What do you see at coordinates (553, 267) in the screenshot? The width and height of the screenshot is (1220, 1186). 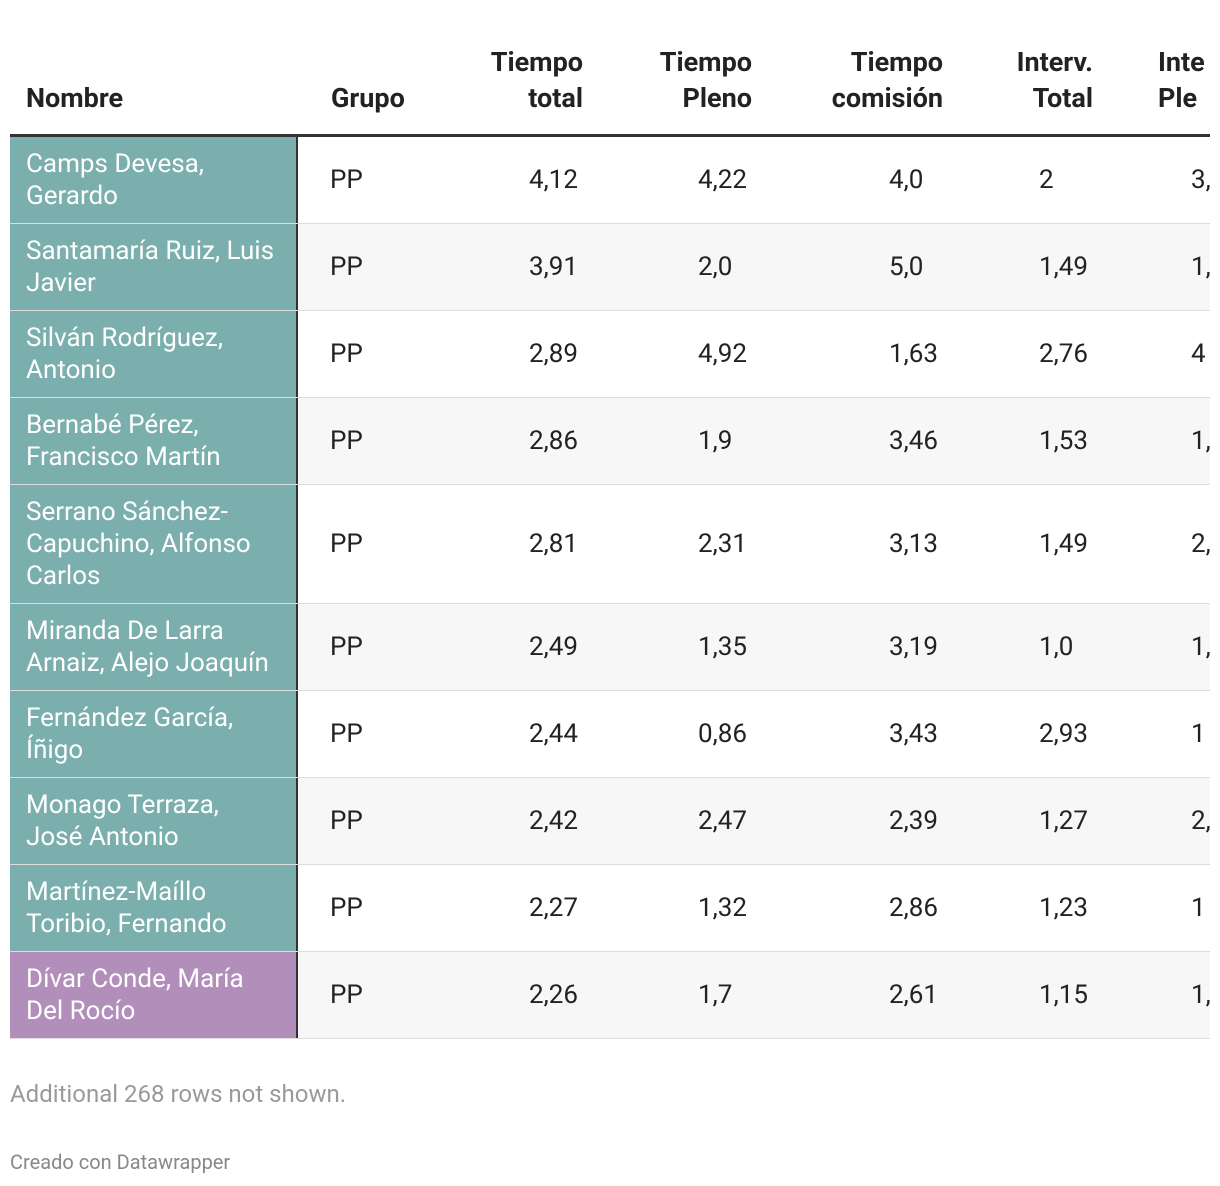 I see `cell: 3,91` at bounding box center [553, 267].